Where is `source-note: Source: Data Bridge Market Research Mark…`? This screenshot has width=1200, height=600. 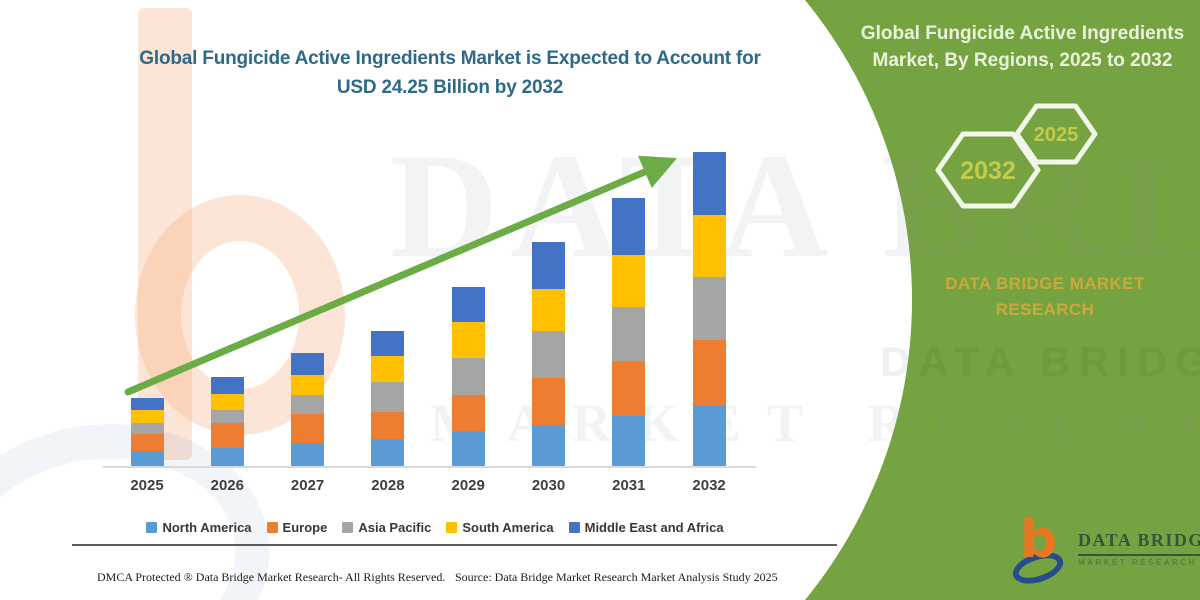
source-note: Source: Data Bridge Market Research Mark… is located at coordinates (616, 577).